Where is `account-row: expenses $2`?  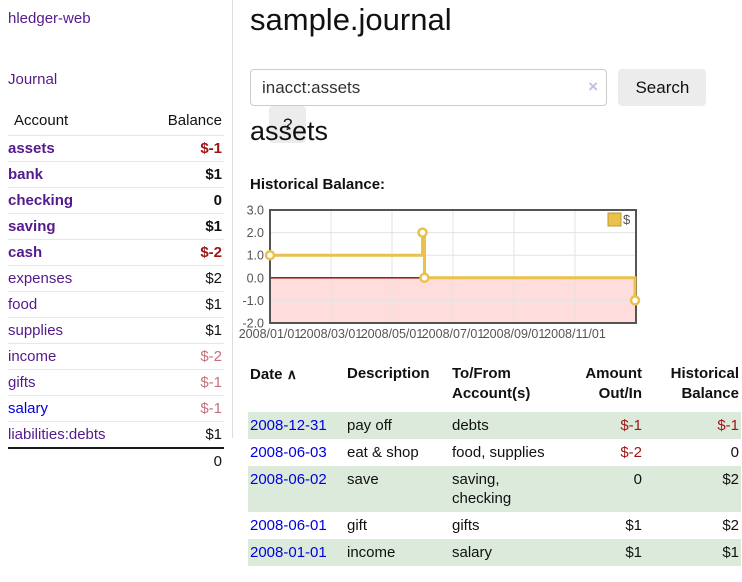 account-row: expenses $2 is located at coordinates (116, 278).